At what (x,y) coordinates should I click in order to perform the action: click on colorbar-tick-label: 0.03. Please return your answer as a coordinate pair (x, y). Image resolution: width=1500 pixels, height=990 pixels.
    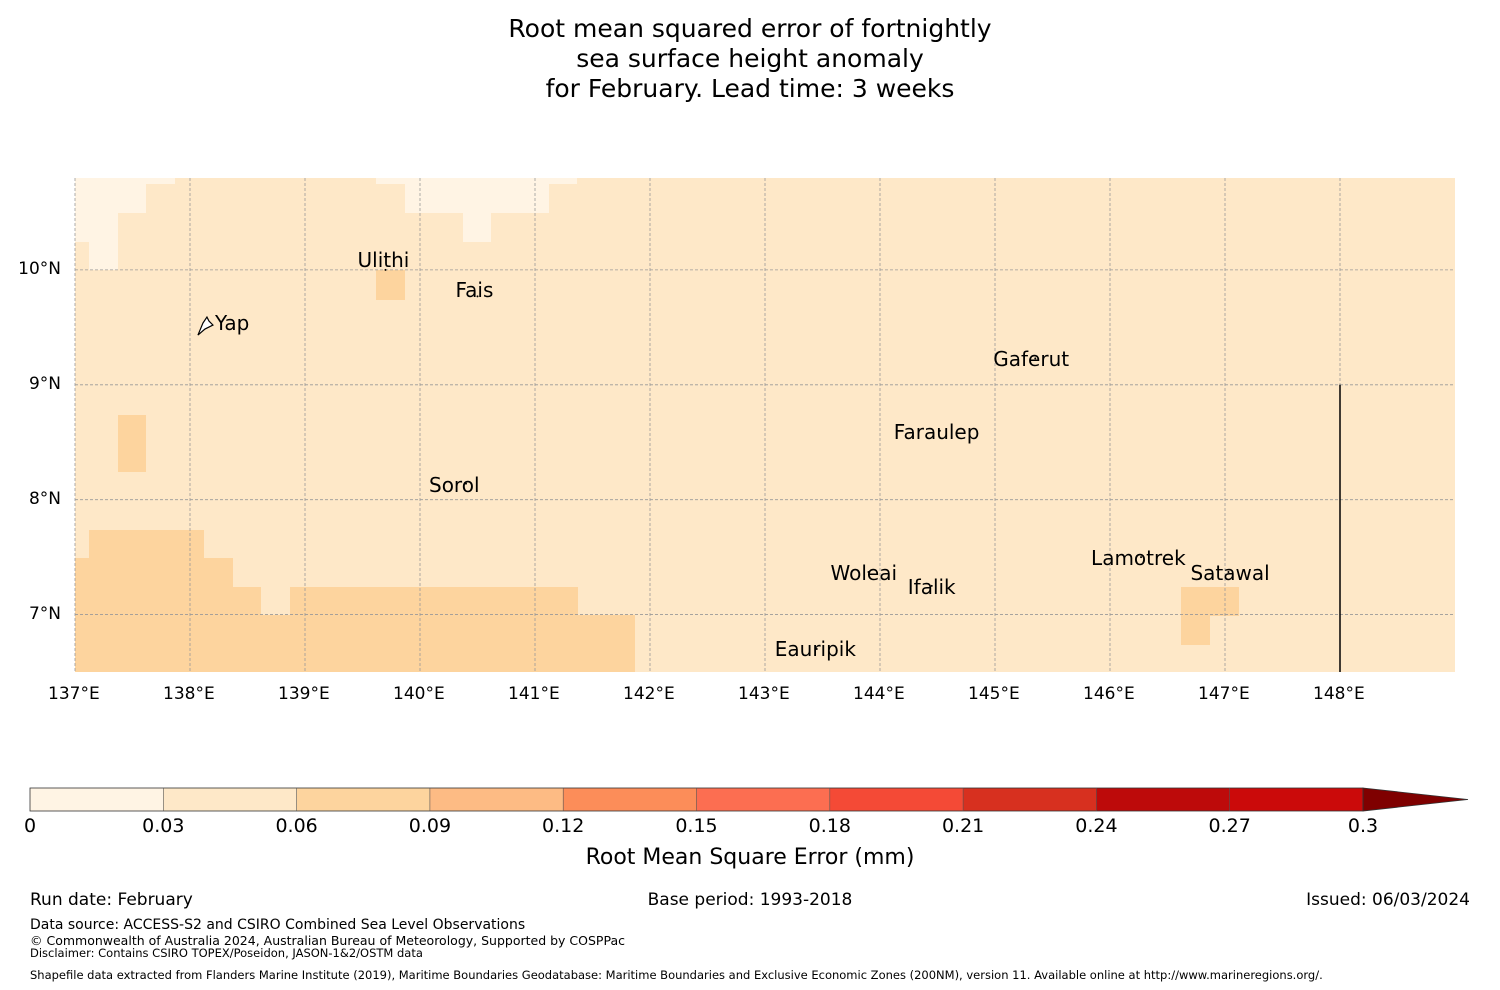
    Looking at the image, I should click on (163, 826).